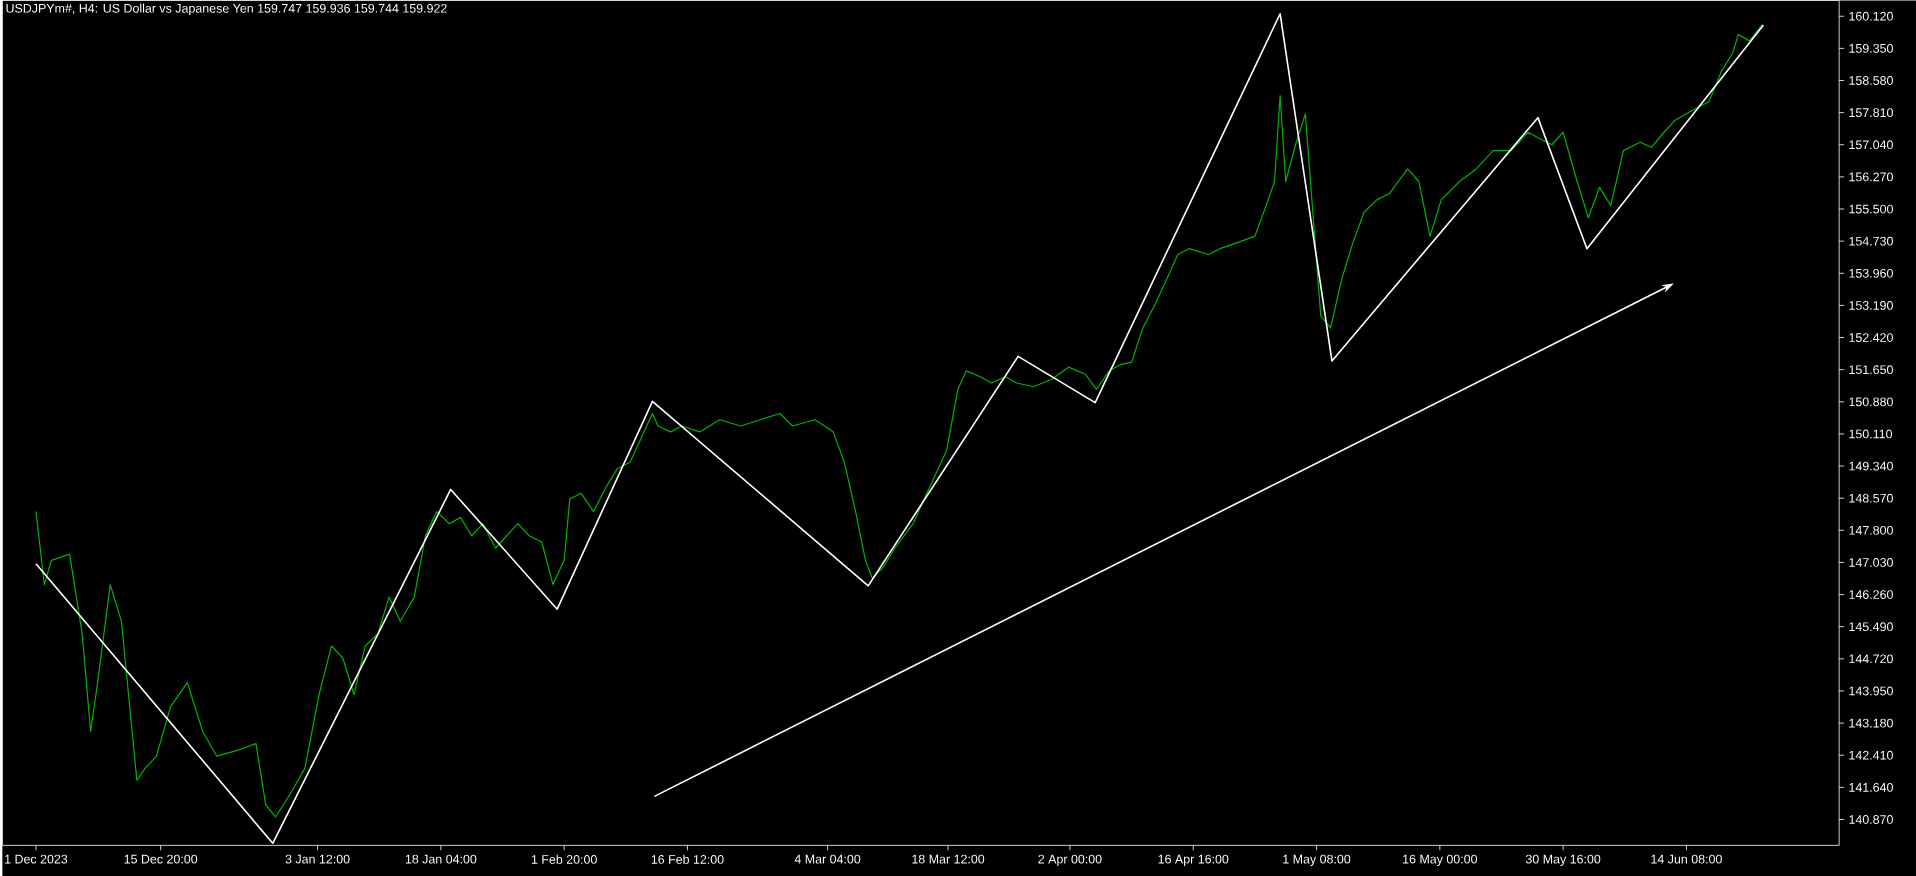 Image resolution: width=1916 pixels, height=876 pixels. Describe the element at coordinates (1871, 787) in the screenshot. I see `y-tick-label: 141.640` at that location.